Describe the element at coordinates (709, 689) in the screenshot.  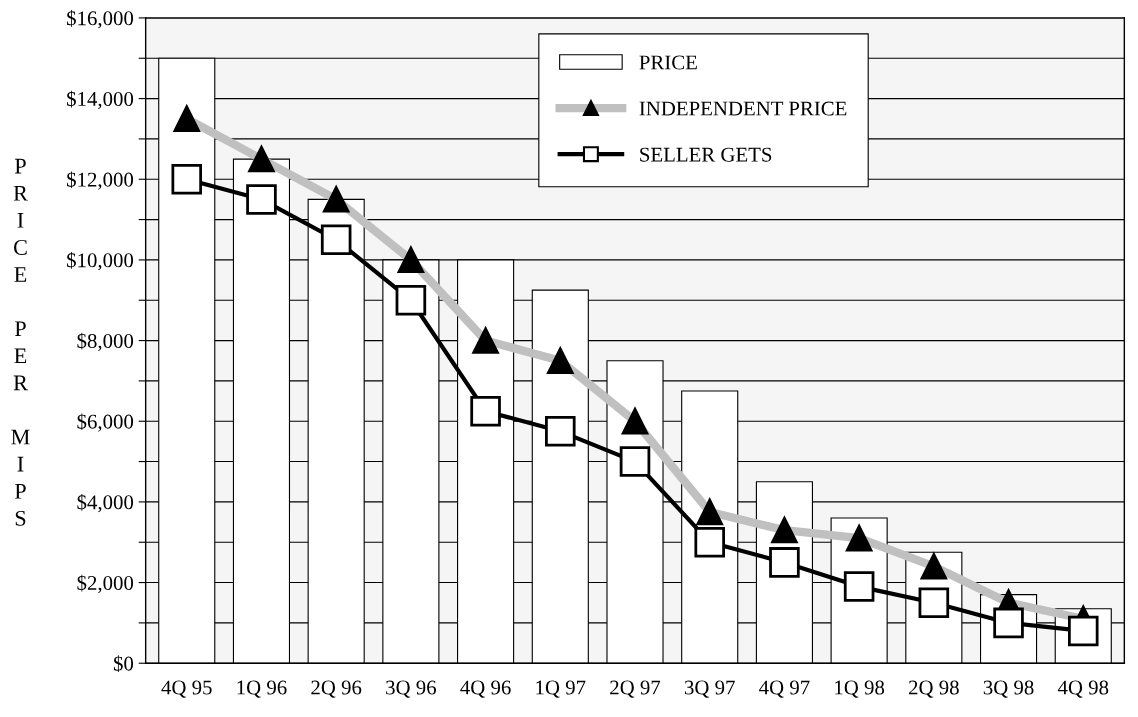
I see `x-tick-label: 3Q 97` at that location.